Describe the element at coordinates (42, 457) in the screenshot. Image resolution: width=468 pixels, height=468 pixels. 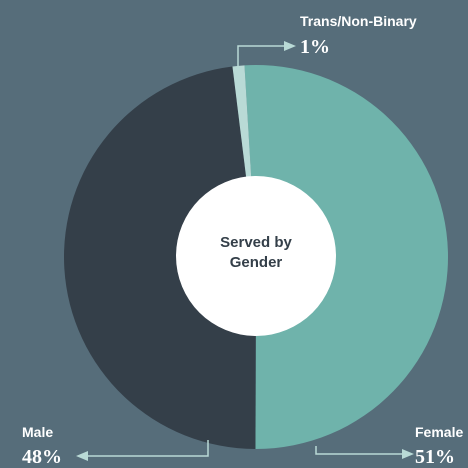
I see `data-label: 48%` at that location.